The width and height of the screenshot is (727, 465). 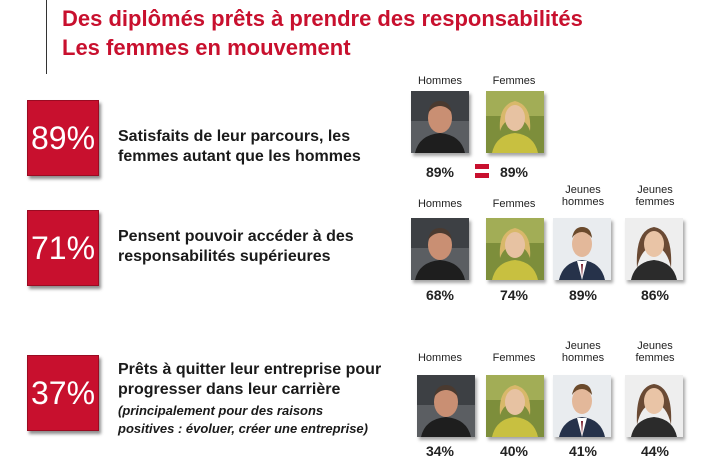 I want to click on row2-value-jeunes-femmes: 86%, so click(x=655, y=295).